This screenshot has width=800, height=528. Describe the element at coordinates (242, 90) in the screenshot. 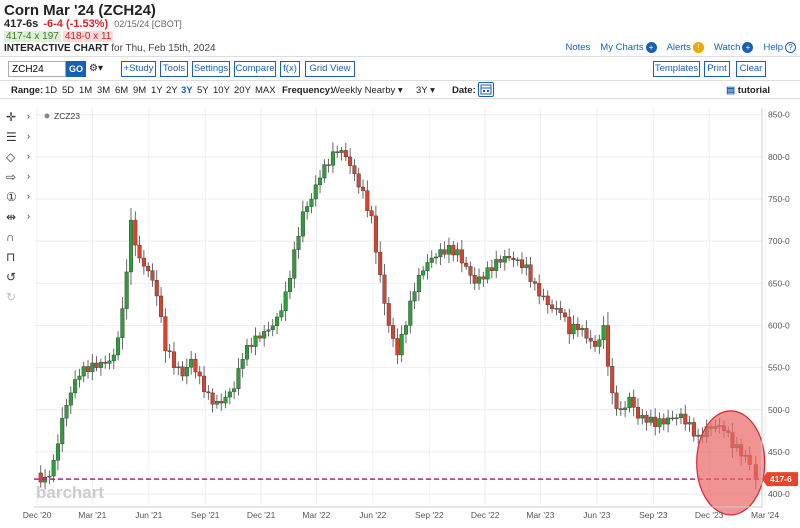

I see `range-20y: 20Y` at that location.